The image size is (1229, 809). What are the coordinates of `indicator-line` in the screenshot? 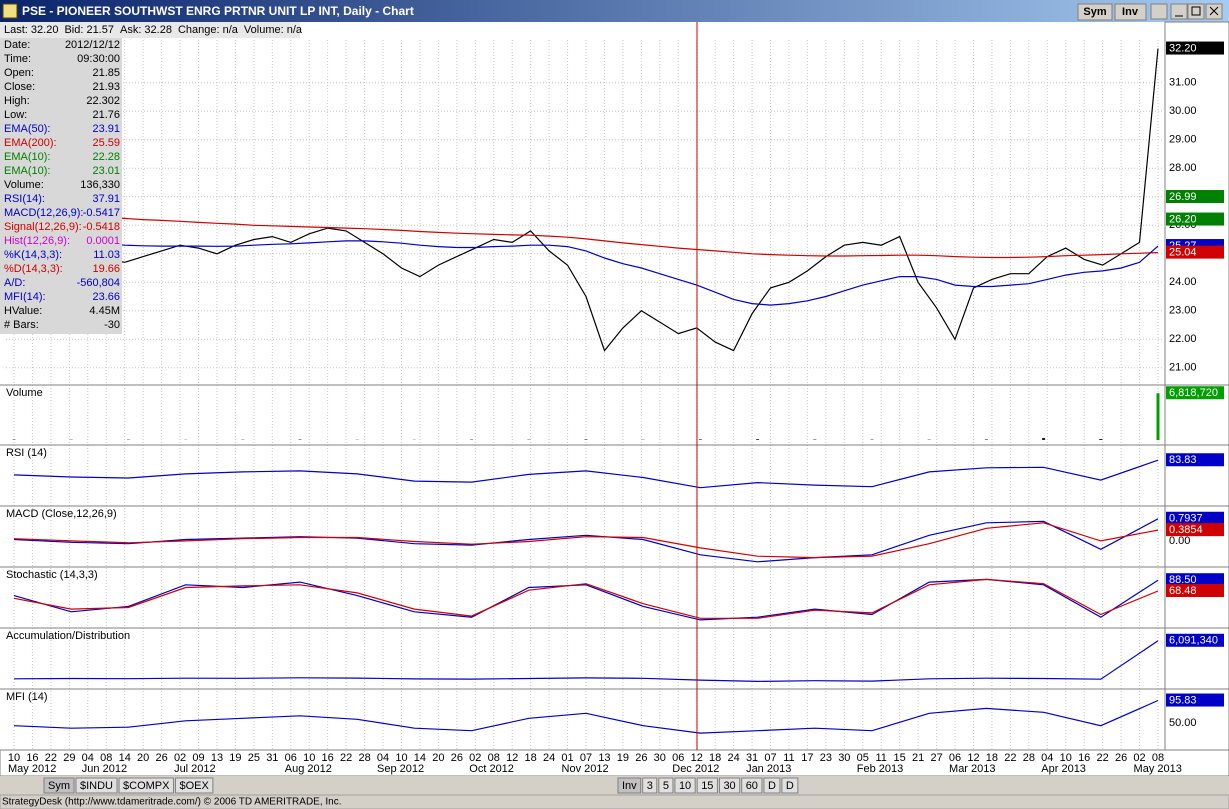 It's located at (586, 474).